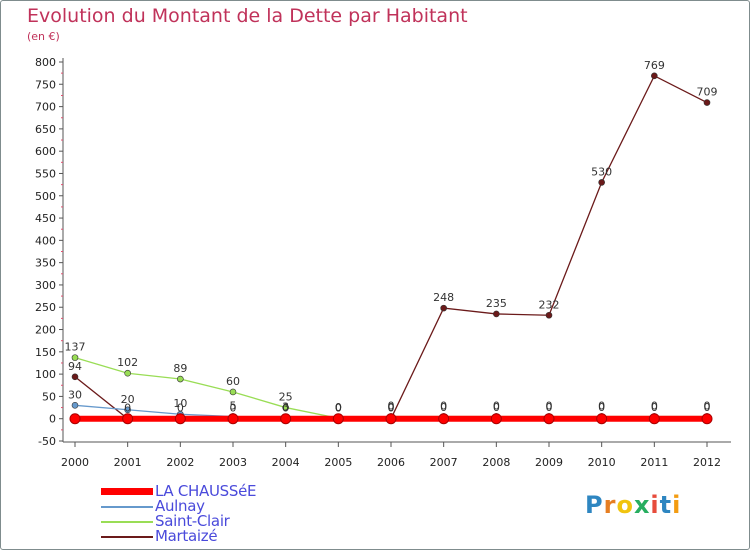  I want to click on proxiti-logo: Proxiti, so click(633, 505).